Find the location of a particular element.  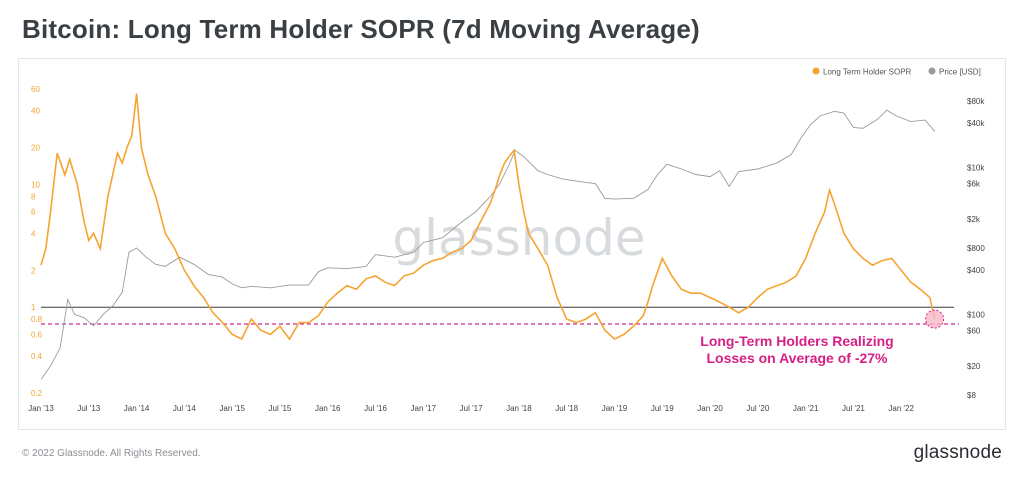

left-tick-label: 0.4 is located at coordinates (37, 356).